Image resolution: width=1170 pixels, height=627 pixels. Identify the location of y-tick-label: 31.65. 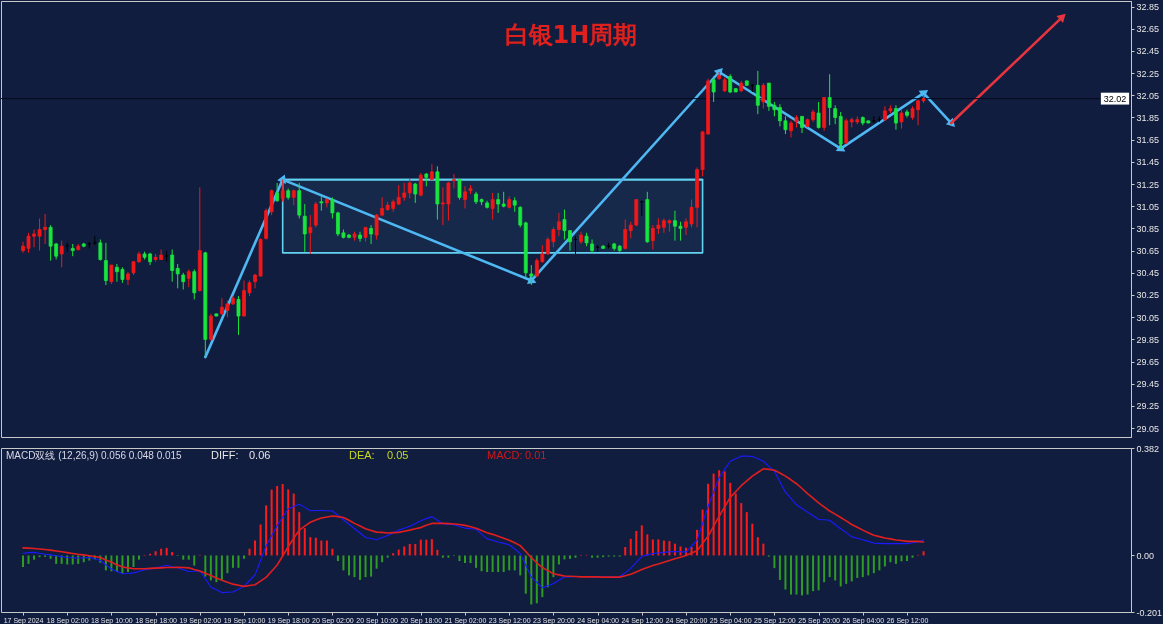
(1148, 140).